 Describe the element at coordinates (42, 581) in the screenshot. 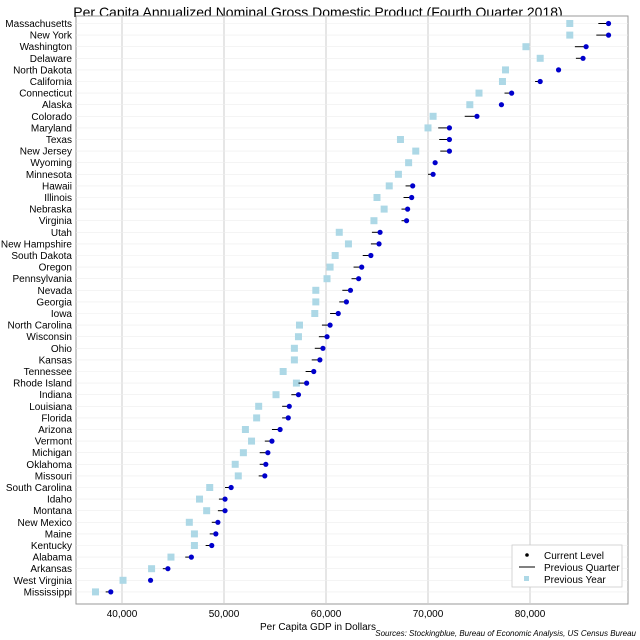

I see `state-label: West Virginia` at that location.